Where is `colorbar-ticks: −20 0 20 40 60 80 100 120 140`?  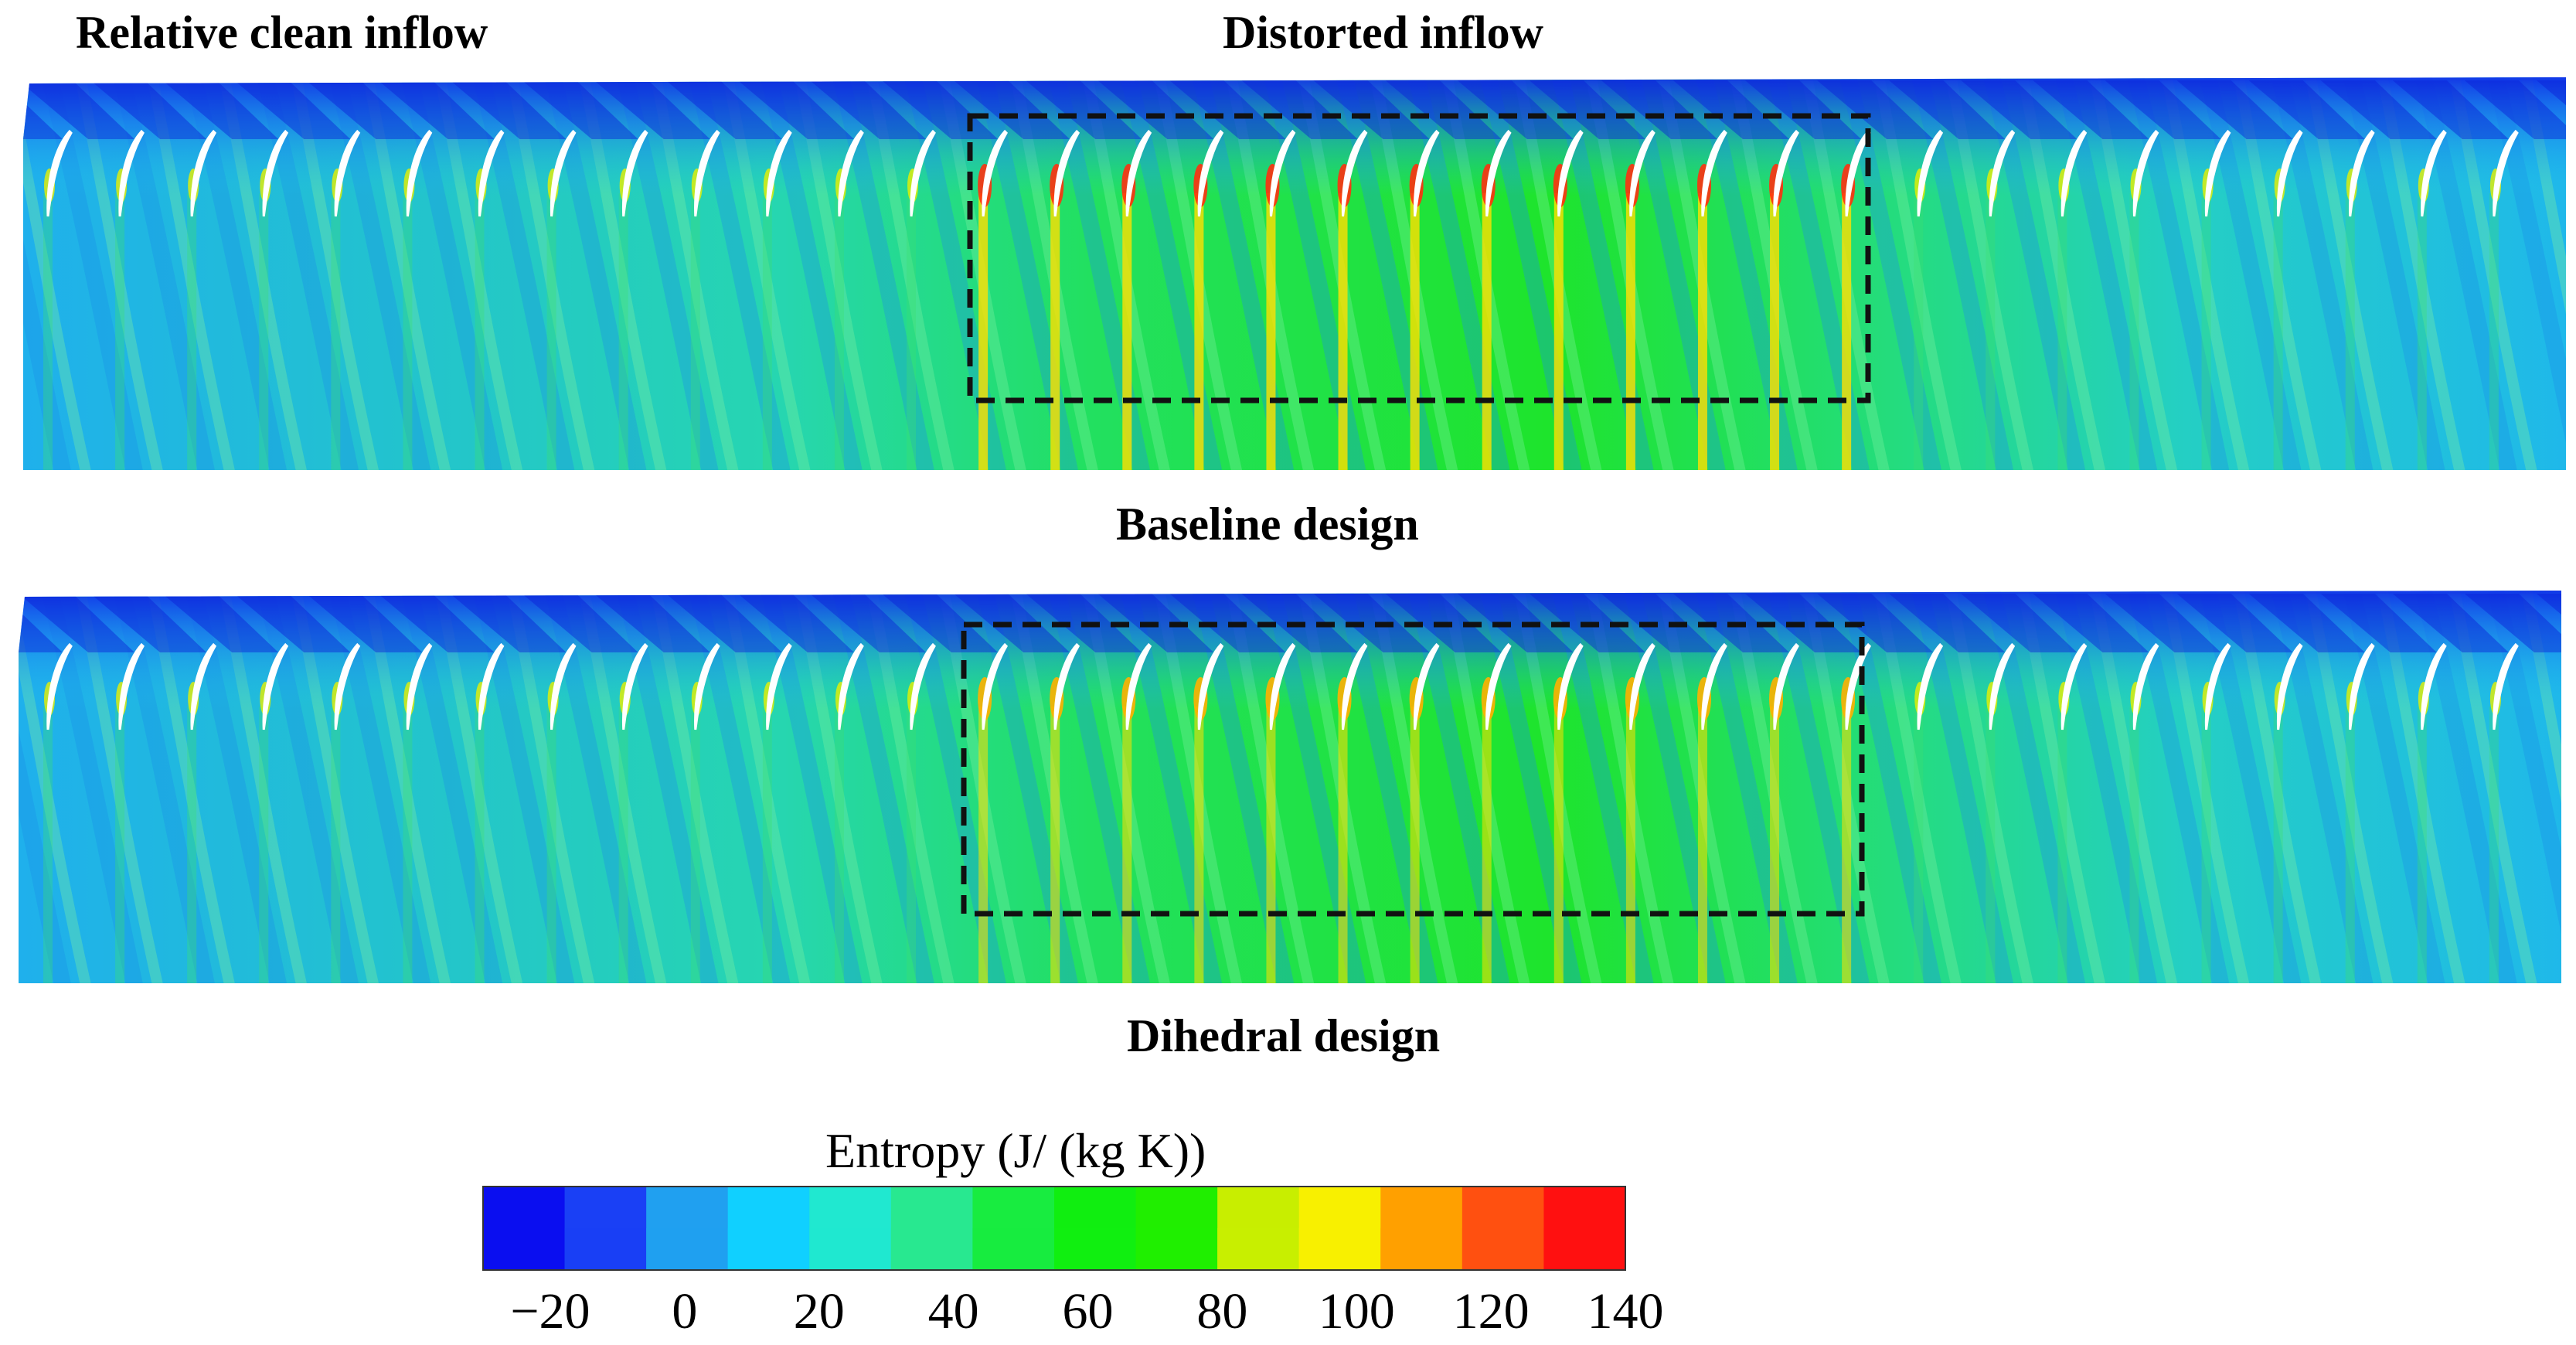
colorbar-ticks: −20 0 20 40 60 80 100 120 140 is located at coordinates (1086, 1311).